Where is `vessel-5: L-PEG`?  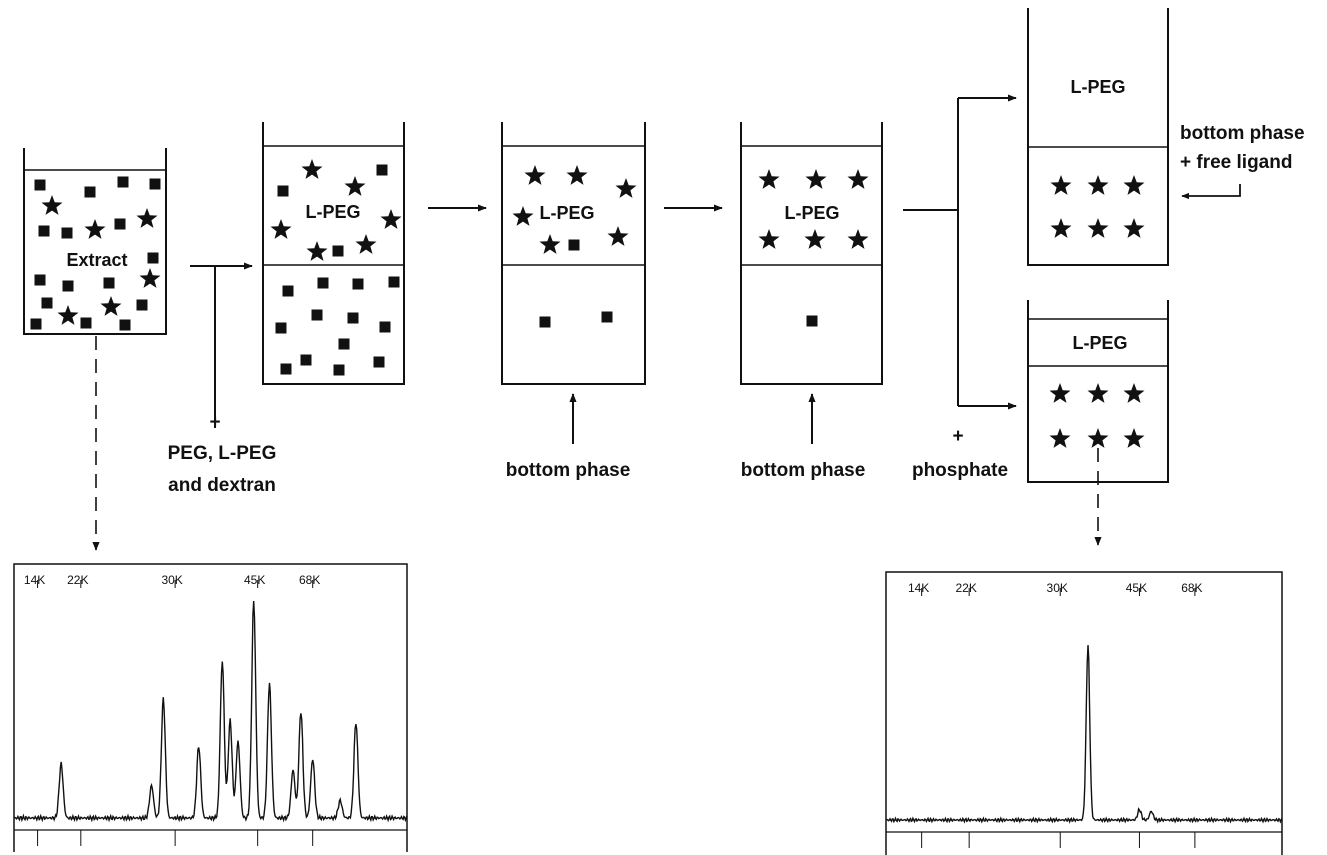
vessel-5: L-PEG is located at coordinates (1098, 391).